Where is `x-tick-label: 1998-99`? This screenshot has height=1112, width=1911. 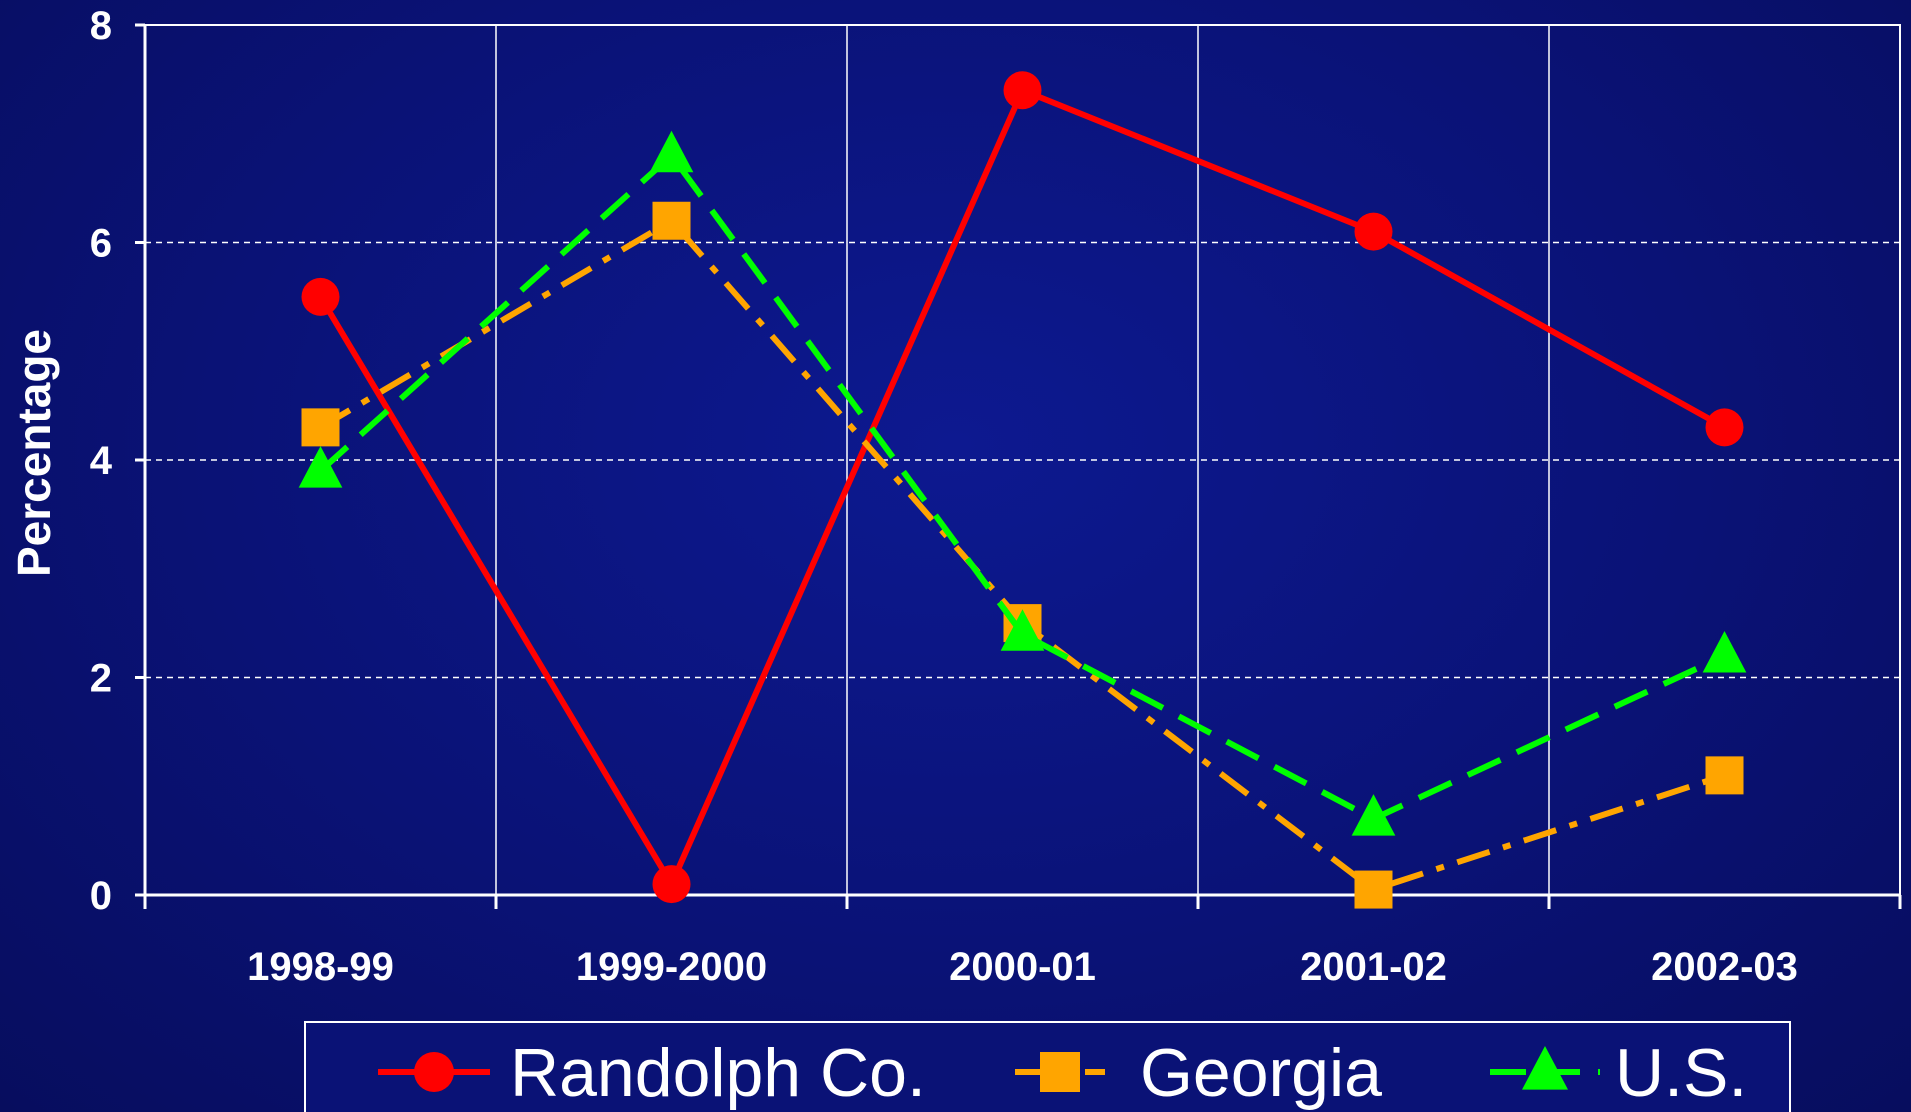
x-tick-label: 1998-99 is located at coordinates (320, 967).